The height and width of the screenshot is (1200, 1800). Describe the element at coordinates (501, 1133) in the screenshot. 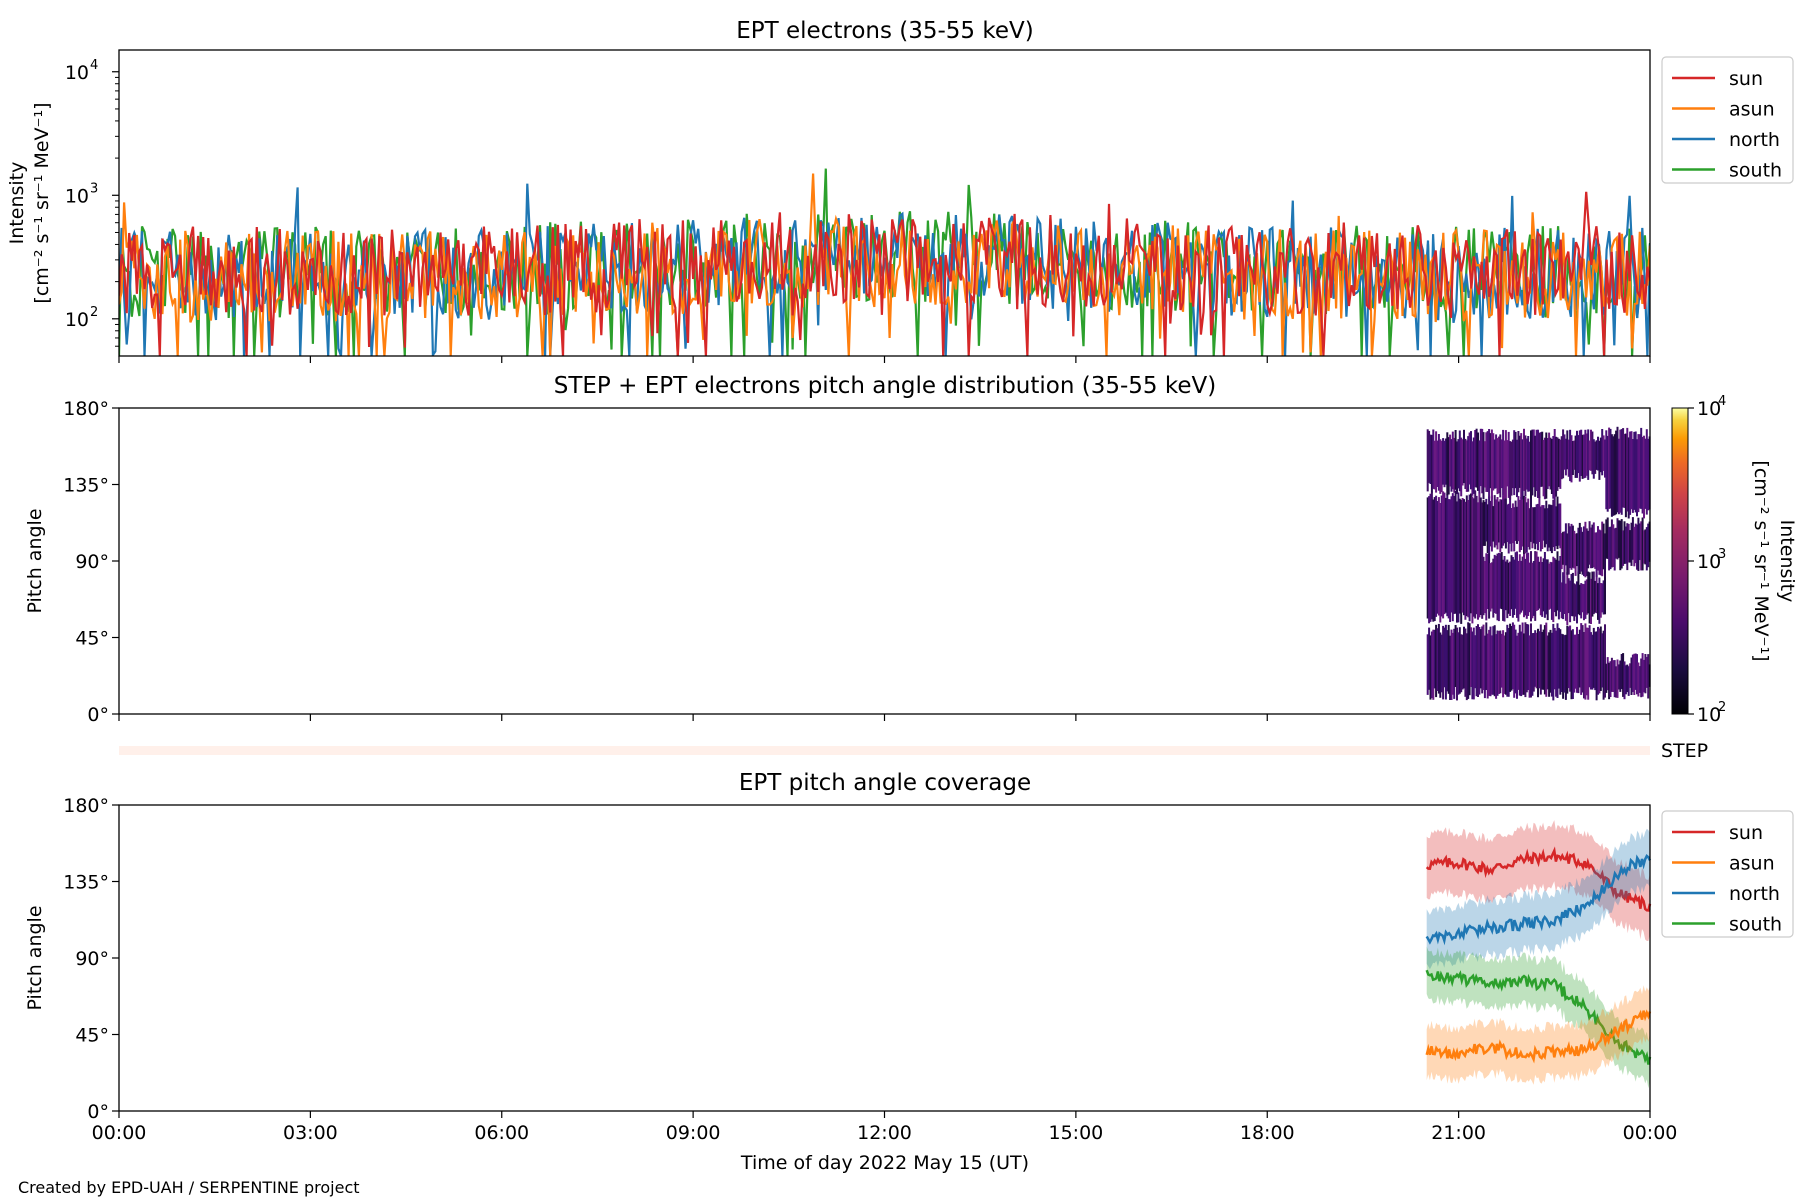

I see `xtick-label: 06:00` at that location.